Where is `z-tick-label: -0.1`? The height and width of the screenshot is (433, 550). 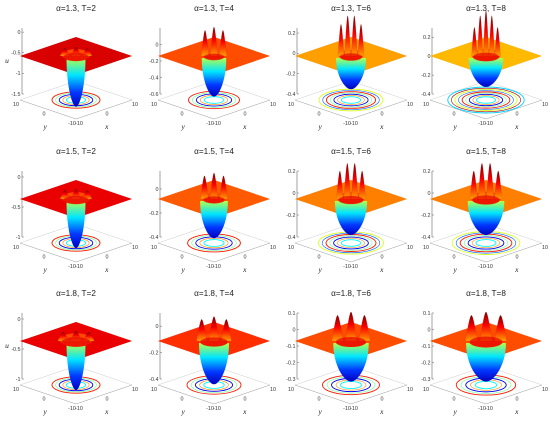
z-tick-label: -0.1 is located at coordinates (290, 347).